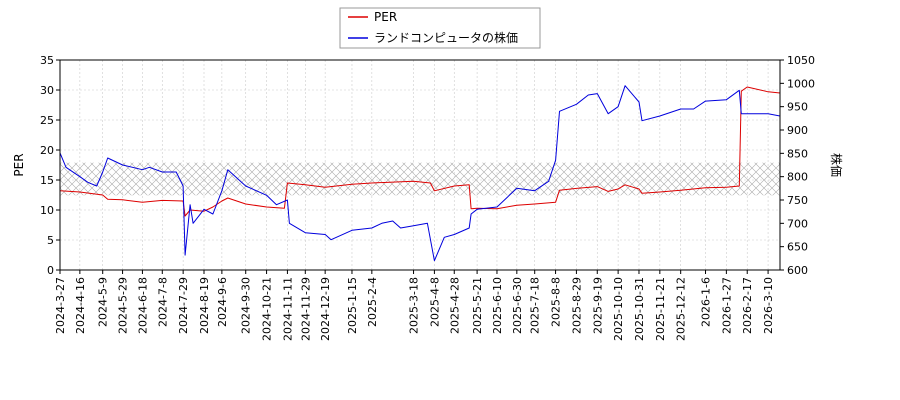  Describe the element at coordinates (305, 309) in the screenshot. I see `x-tick-label: 2024-11-29` at that location.